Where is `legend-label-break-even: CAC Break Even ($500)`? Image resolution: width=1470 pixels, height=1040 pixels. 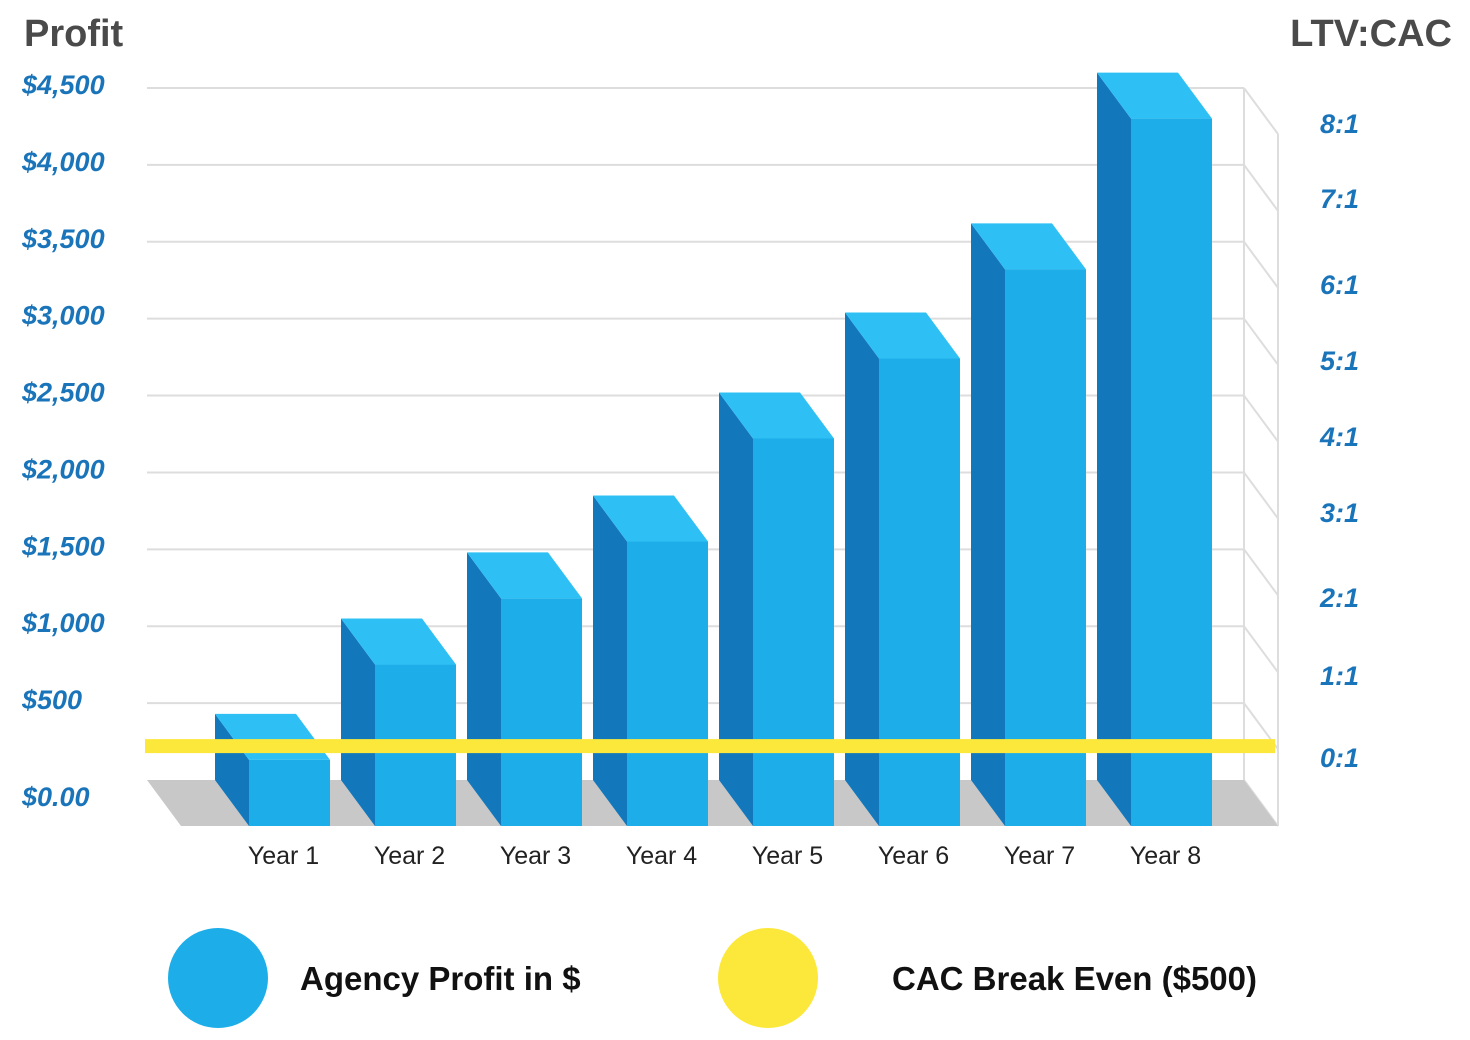 legend-label-break-even: CAC Break Even ($500) is located at coordinates (1074, 978).